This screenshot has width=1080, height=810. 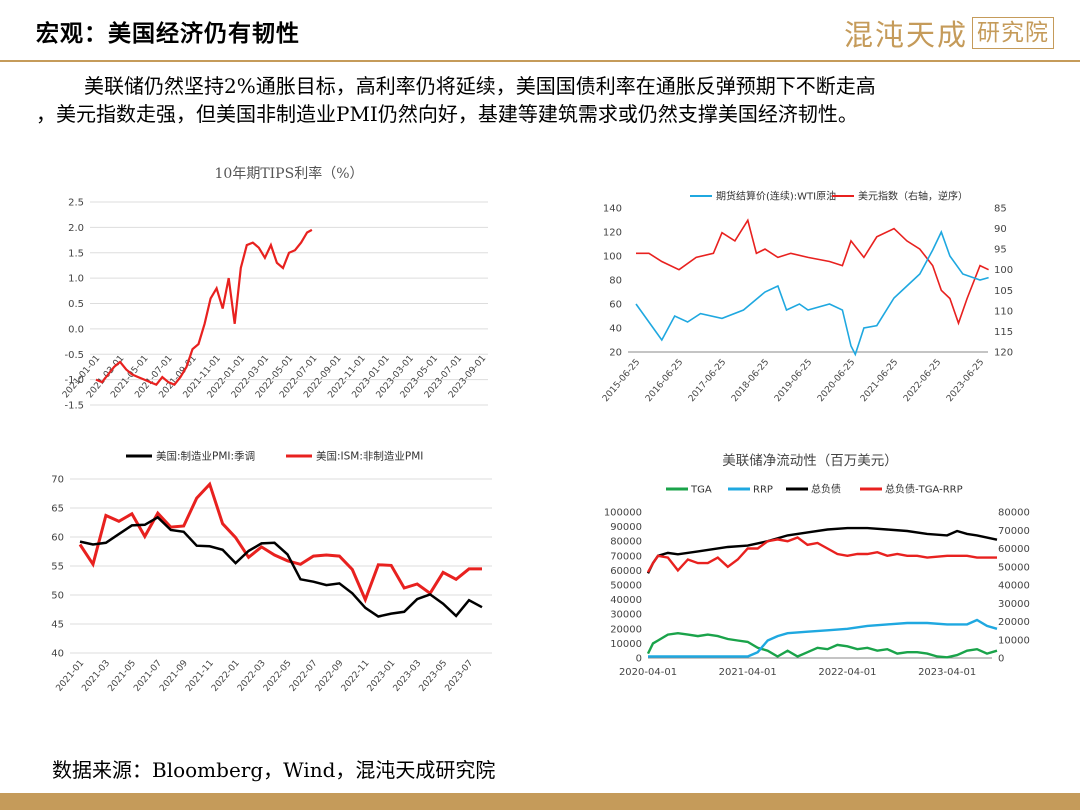 What do you see at coordinates (821, 554) in the screenshot?
I see `net-liquidity-line` at bounding box center [821, 554].